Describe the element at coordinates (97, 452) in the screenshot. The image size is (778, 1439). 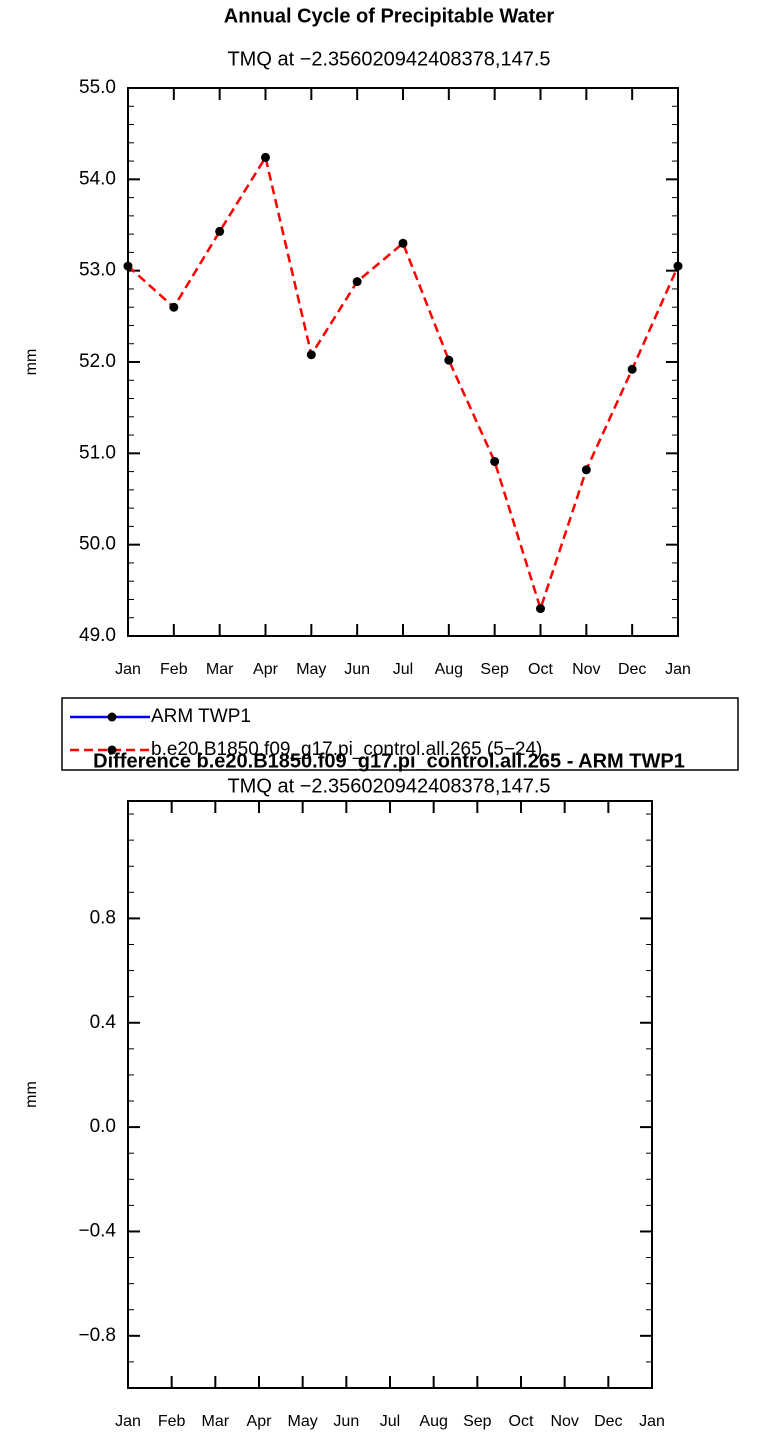
I see `y-tick-label: 51.0` at that location.